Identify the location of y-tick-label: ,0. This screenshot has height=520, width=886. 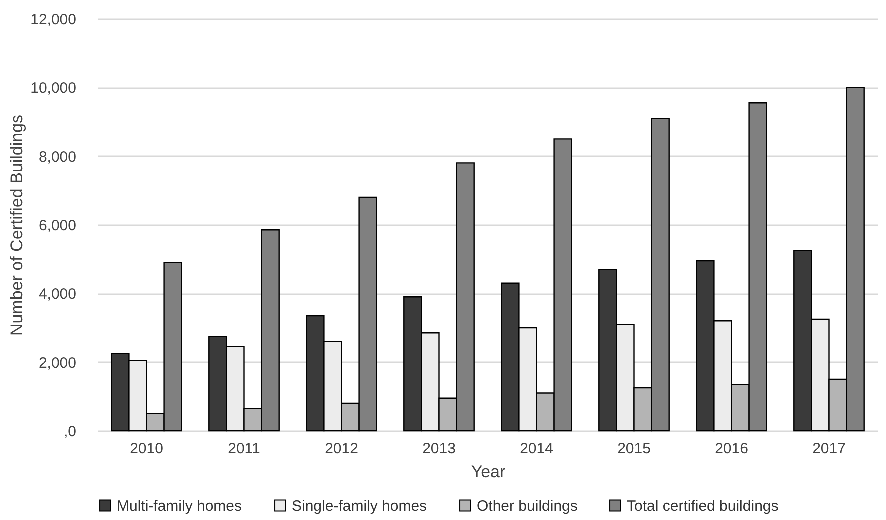
(70, 432).